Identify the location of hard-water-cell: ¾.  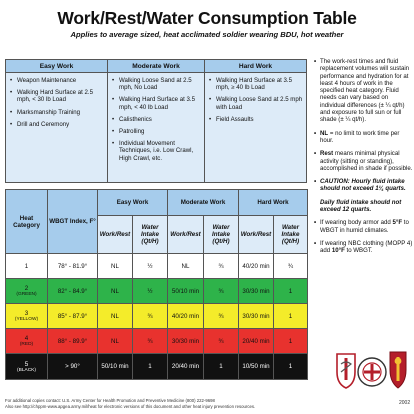
(290, 266).